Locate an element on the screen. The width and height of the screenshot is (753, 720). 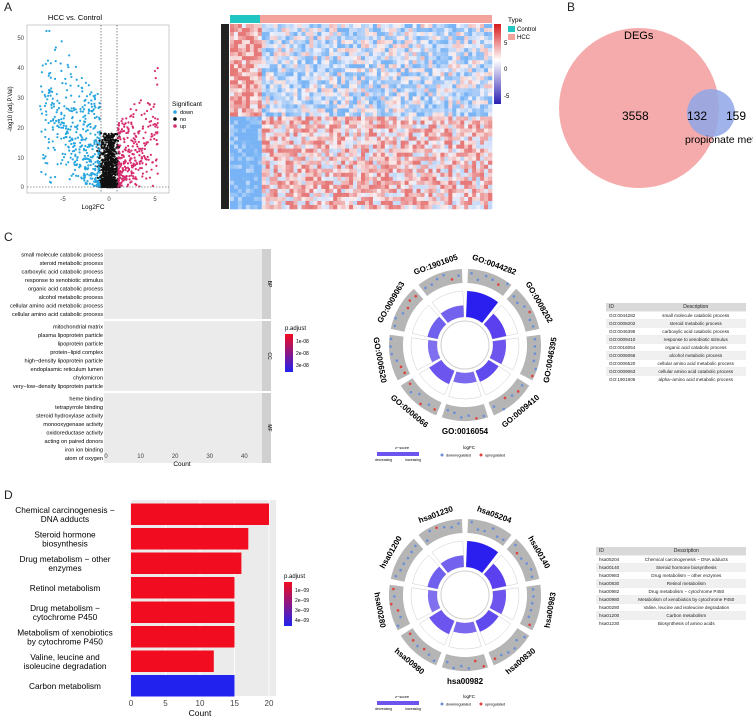
go-table-id: GO:0044282 is located at coordinates (626, 315).